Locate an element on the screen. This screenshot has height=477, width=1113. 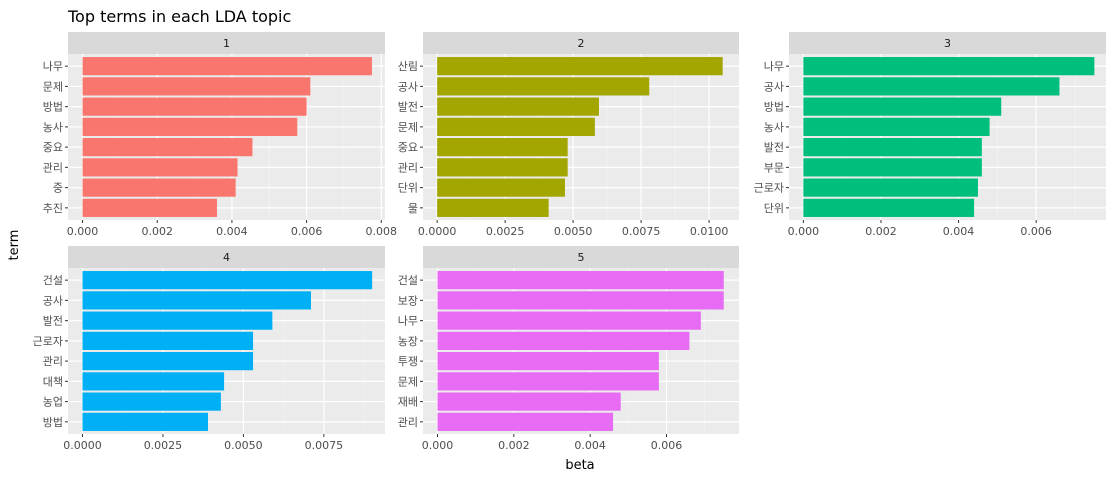
bar-중요 is located at coordinates (502, 147).